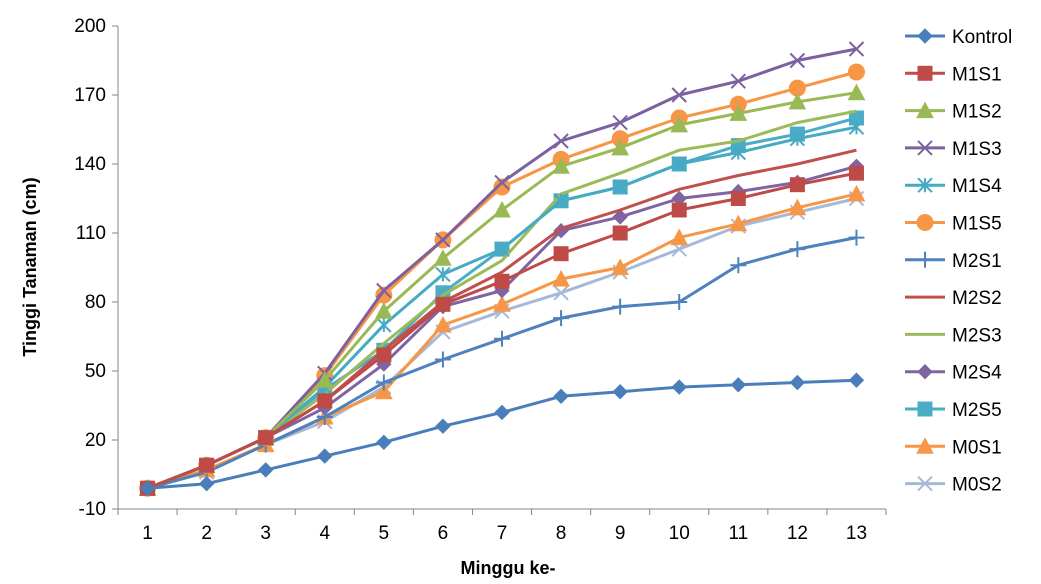 Image resolution: width=1041 pixels, height=584 pixels. What do you see at coordinates (977, 112) in the screenshot?
I see `legend-label: M1S2` at bounding box center [977, 112].